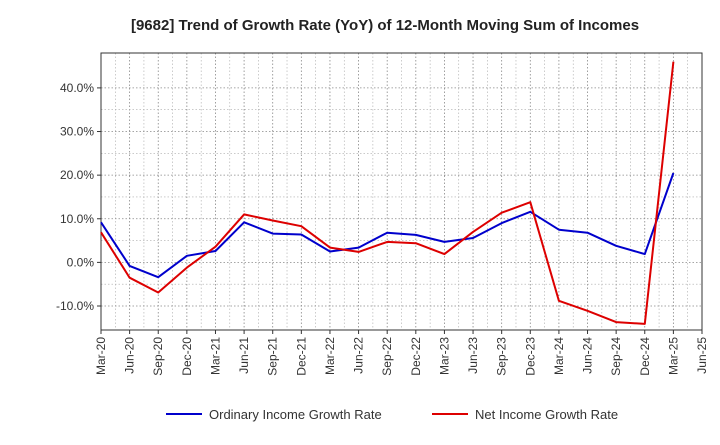  I want to click on y-tick-label: 30.0%, so click(77, 132).